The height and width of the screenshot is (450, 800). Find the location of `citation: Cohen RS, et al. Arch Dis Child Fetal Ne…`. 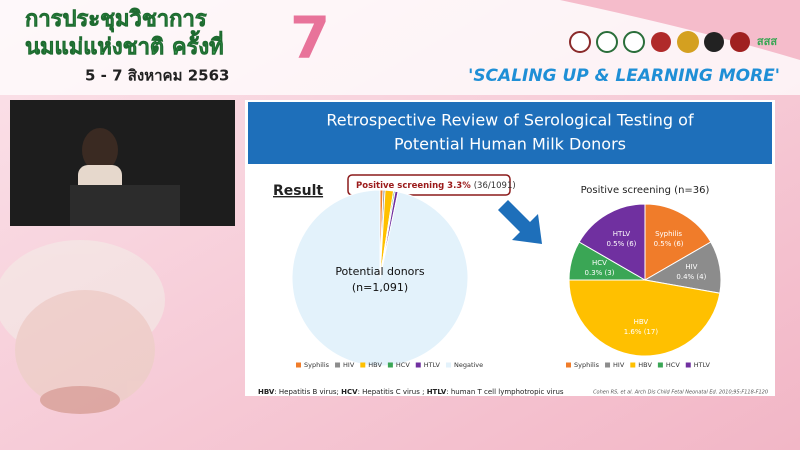

citation: Cohen RS, et al. Arch Dis Child Fetal Ne… is located at coordinates (680, 393).